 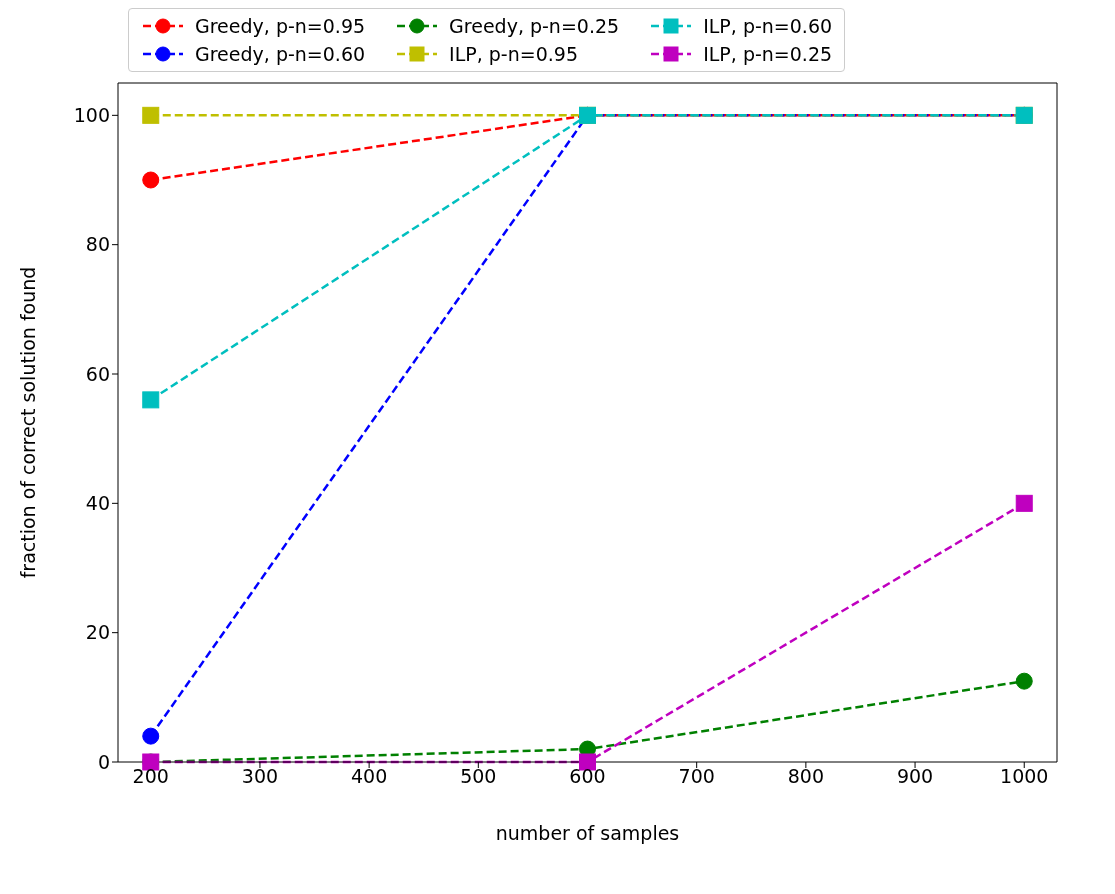 What do you see at coordinates (587, 833) in the screenshot?
I see `x-axis-title: number of samples` at bounding box center [587, 833].